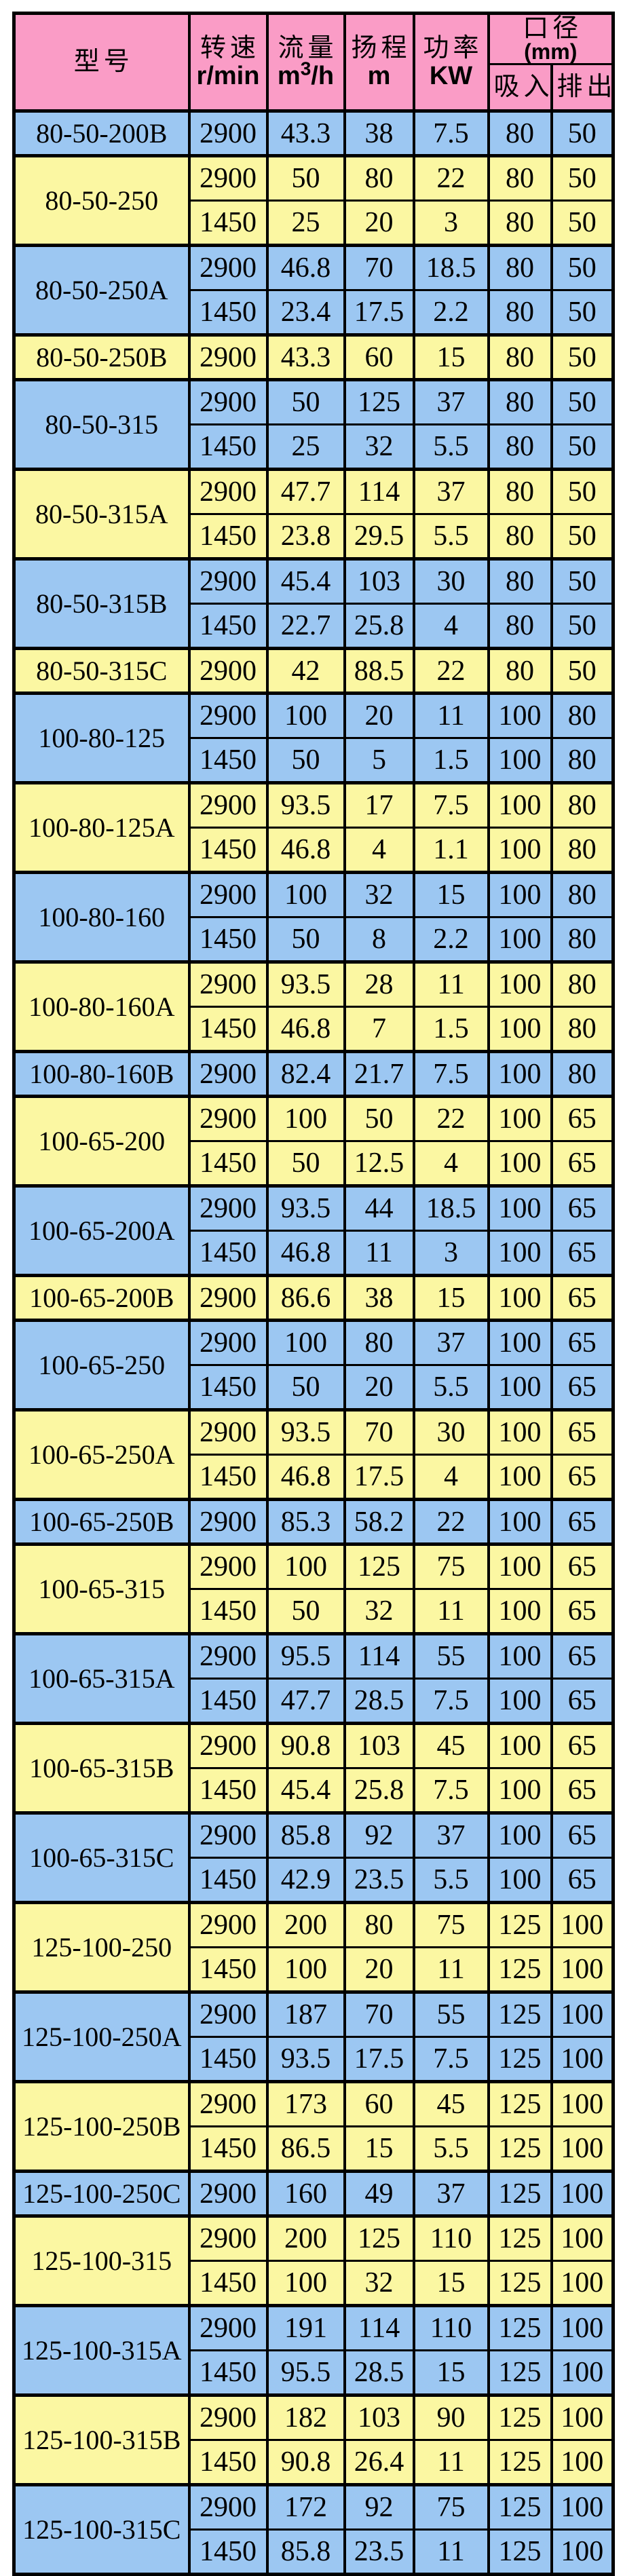 This screenshot has width=623, height=2576. What do you see at coordinates (451, 1029) in the screenshot?
I see `power-cell: 1.5` at bounding box center [451, 1029].